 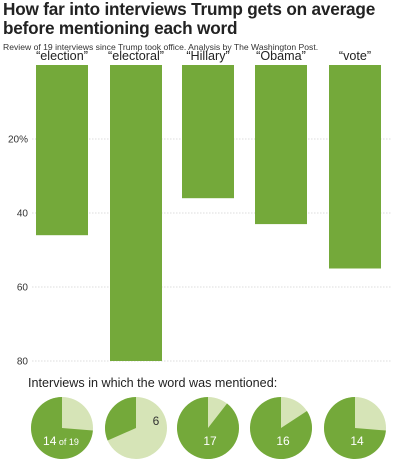 I want to click on category-label-2: “electoral”, so click(x=136, y=56).